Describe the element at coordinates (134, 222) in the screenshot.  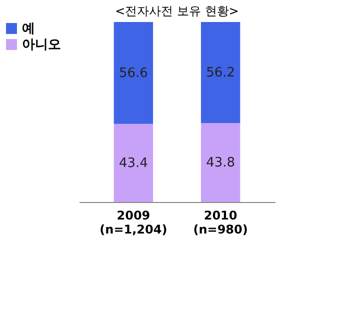
I see `x-tick-label: 2009 (n=1,204)` at that location.